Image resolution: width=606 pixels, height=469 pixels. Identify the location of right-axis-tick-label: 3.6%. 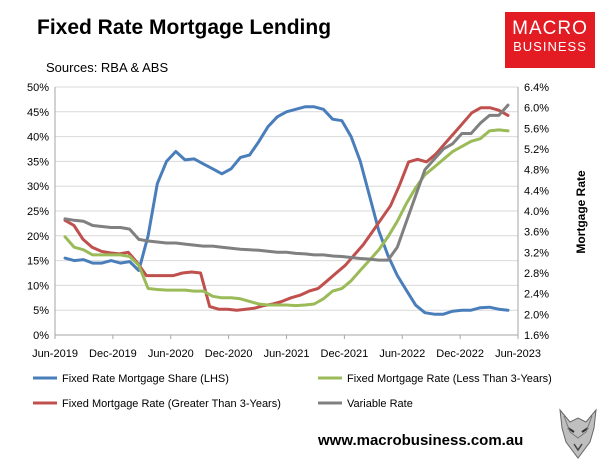
(536, 233).